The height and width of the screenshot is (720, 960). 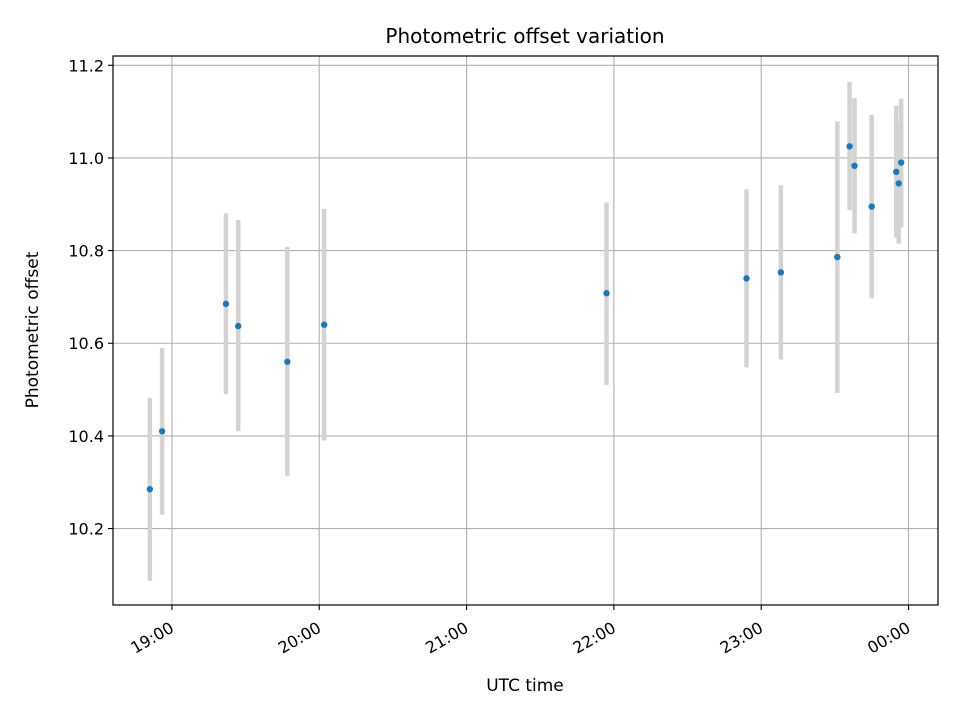 What do you see at coordinates (86, 158) in the screenshot?
I see `y-tick-label: 11.0` at bounding box center [86, 158].